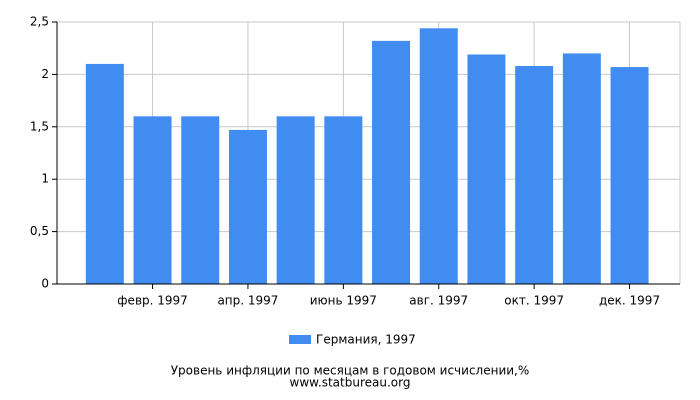 Image resolution: width=700 pixels, height=400 pixels. Describe the element at coordinates (45, 74) in the screenshot. I see `y-tick-label: 2` at that location.